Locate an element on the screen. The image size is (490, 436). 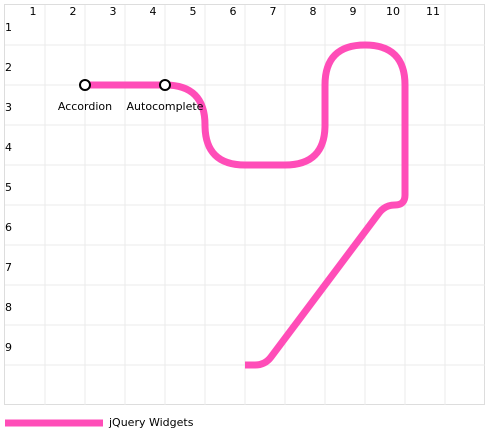
row-label: 5 is located at coordinates (8, 187).